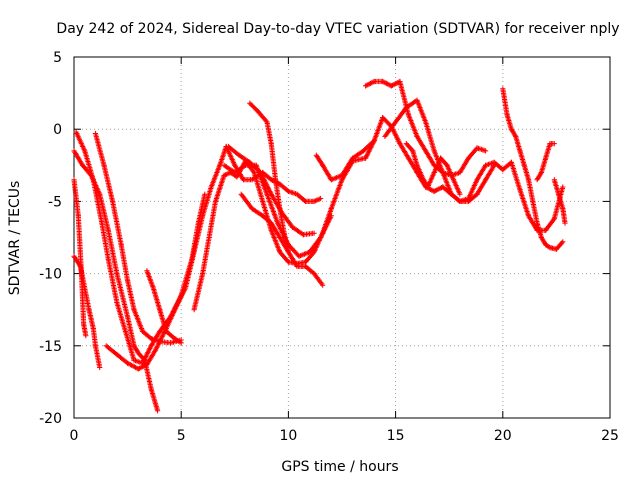  Describe the element at coordinates (74, 436) in the screenshot. I see `x-tick-label: 0` at that location.